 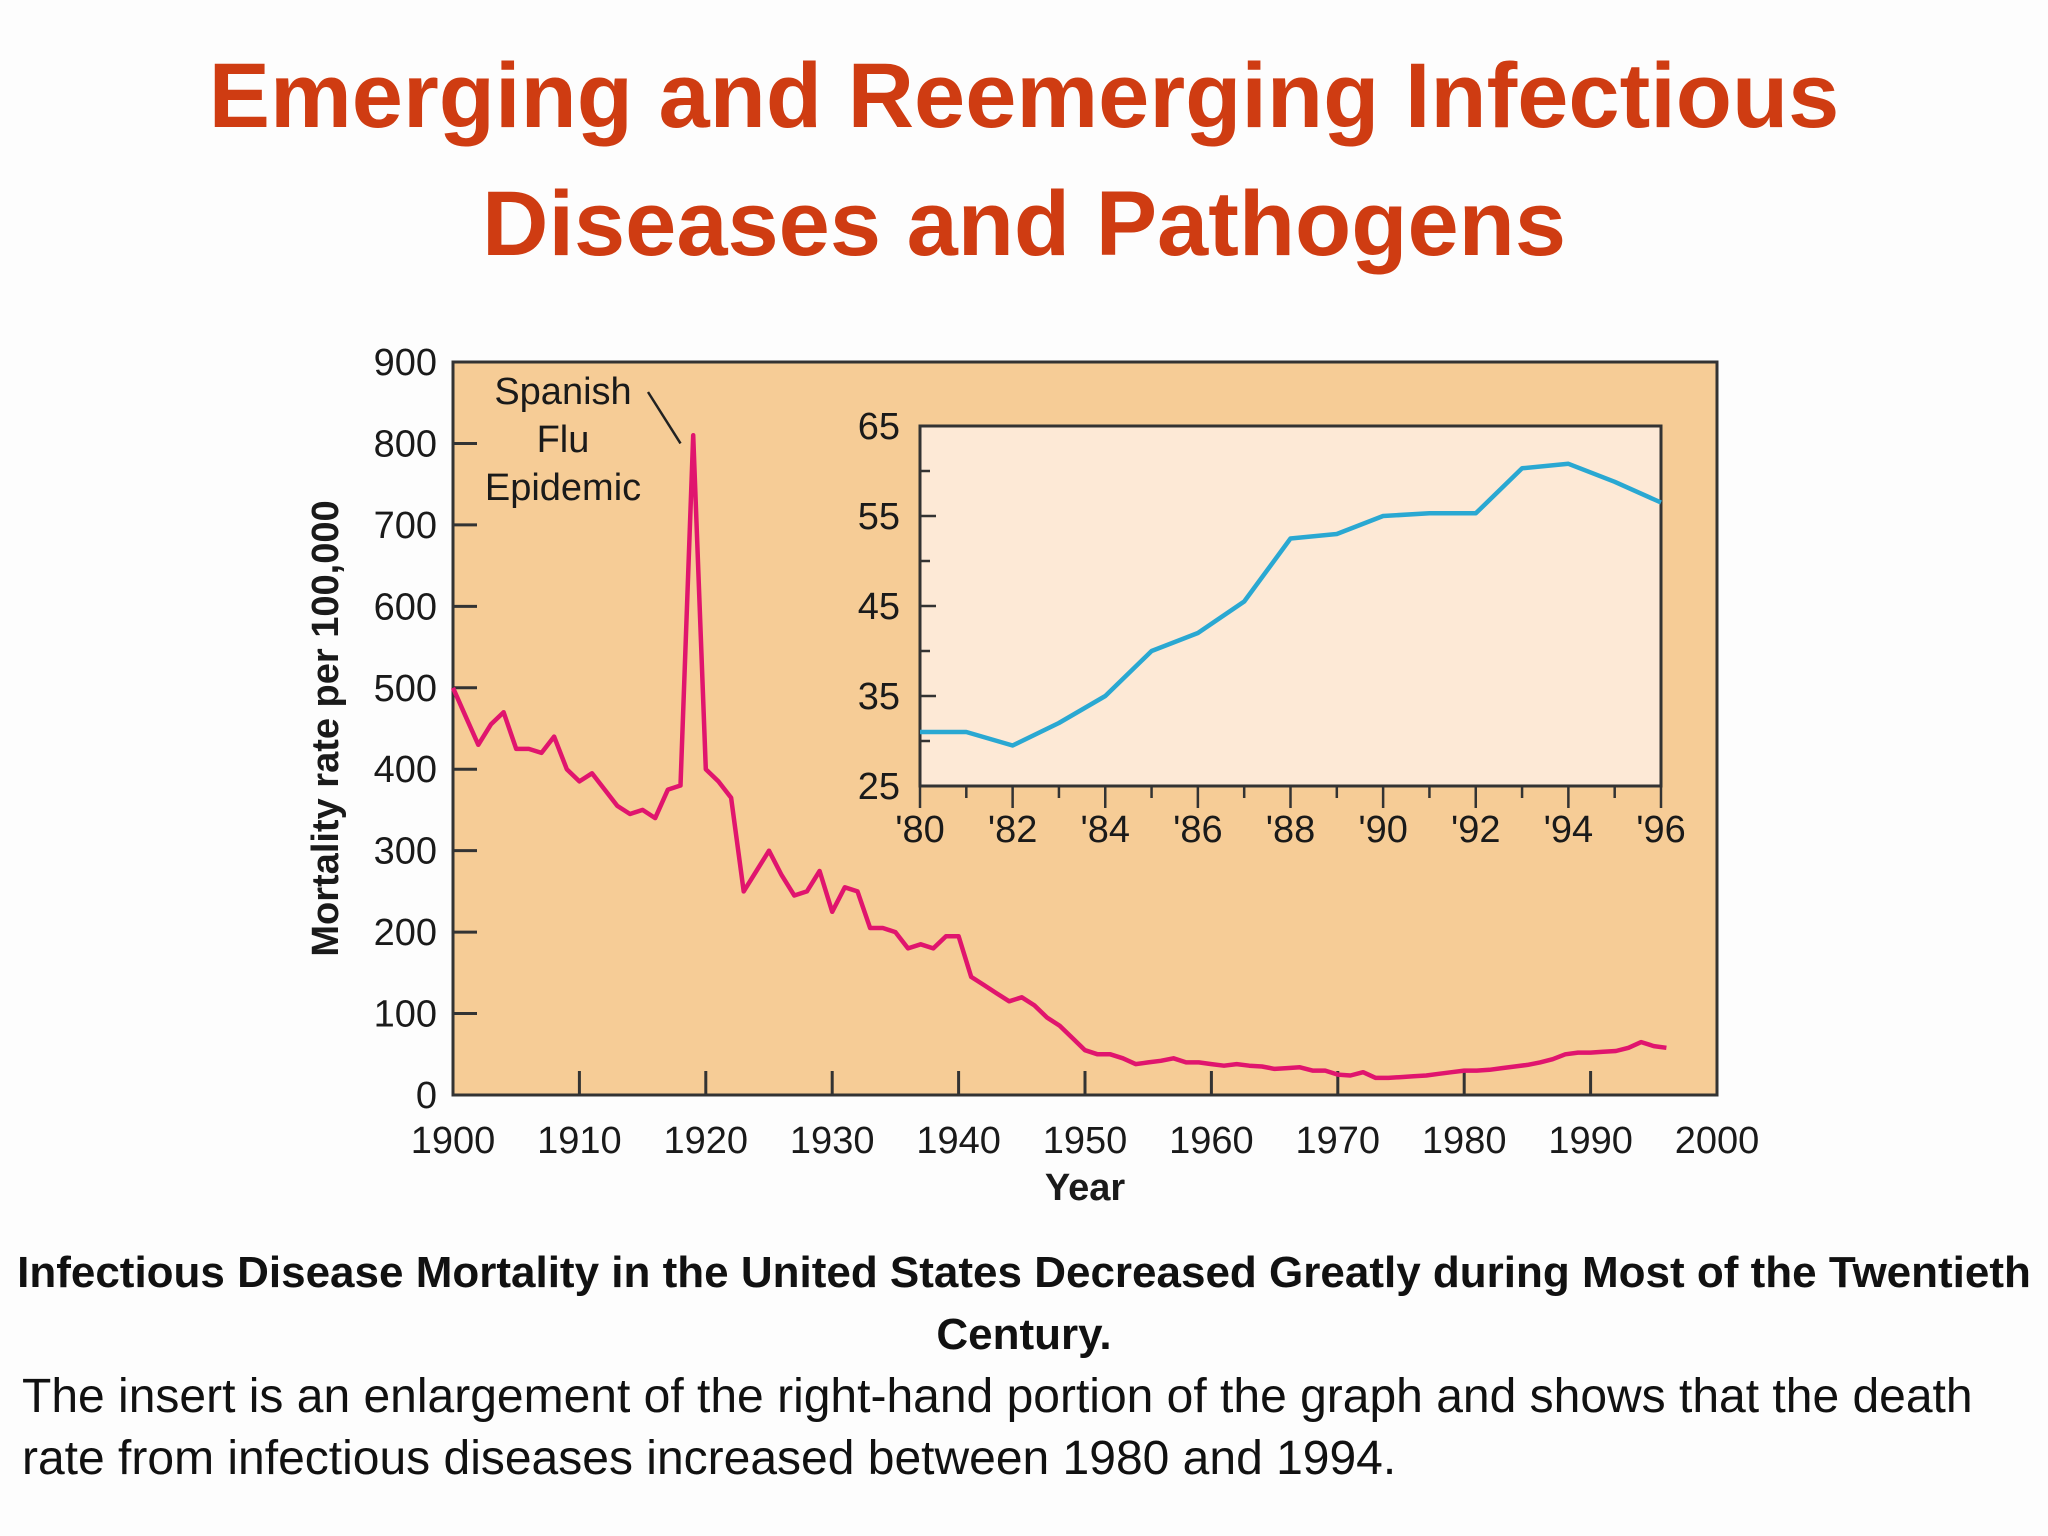 What do you see at coordinates (879, 787) in the screenshot?
I see `inset-y-tick-label: 25` at bounding box center [879, 787].